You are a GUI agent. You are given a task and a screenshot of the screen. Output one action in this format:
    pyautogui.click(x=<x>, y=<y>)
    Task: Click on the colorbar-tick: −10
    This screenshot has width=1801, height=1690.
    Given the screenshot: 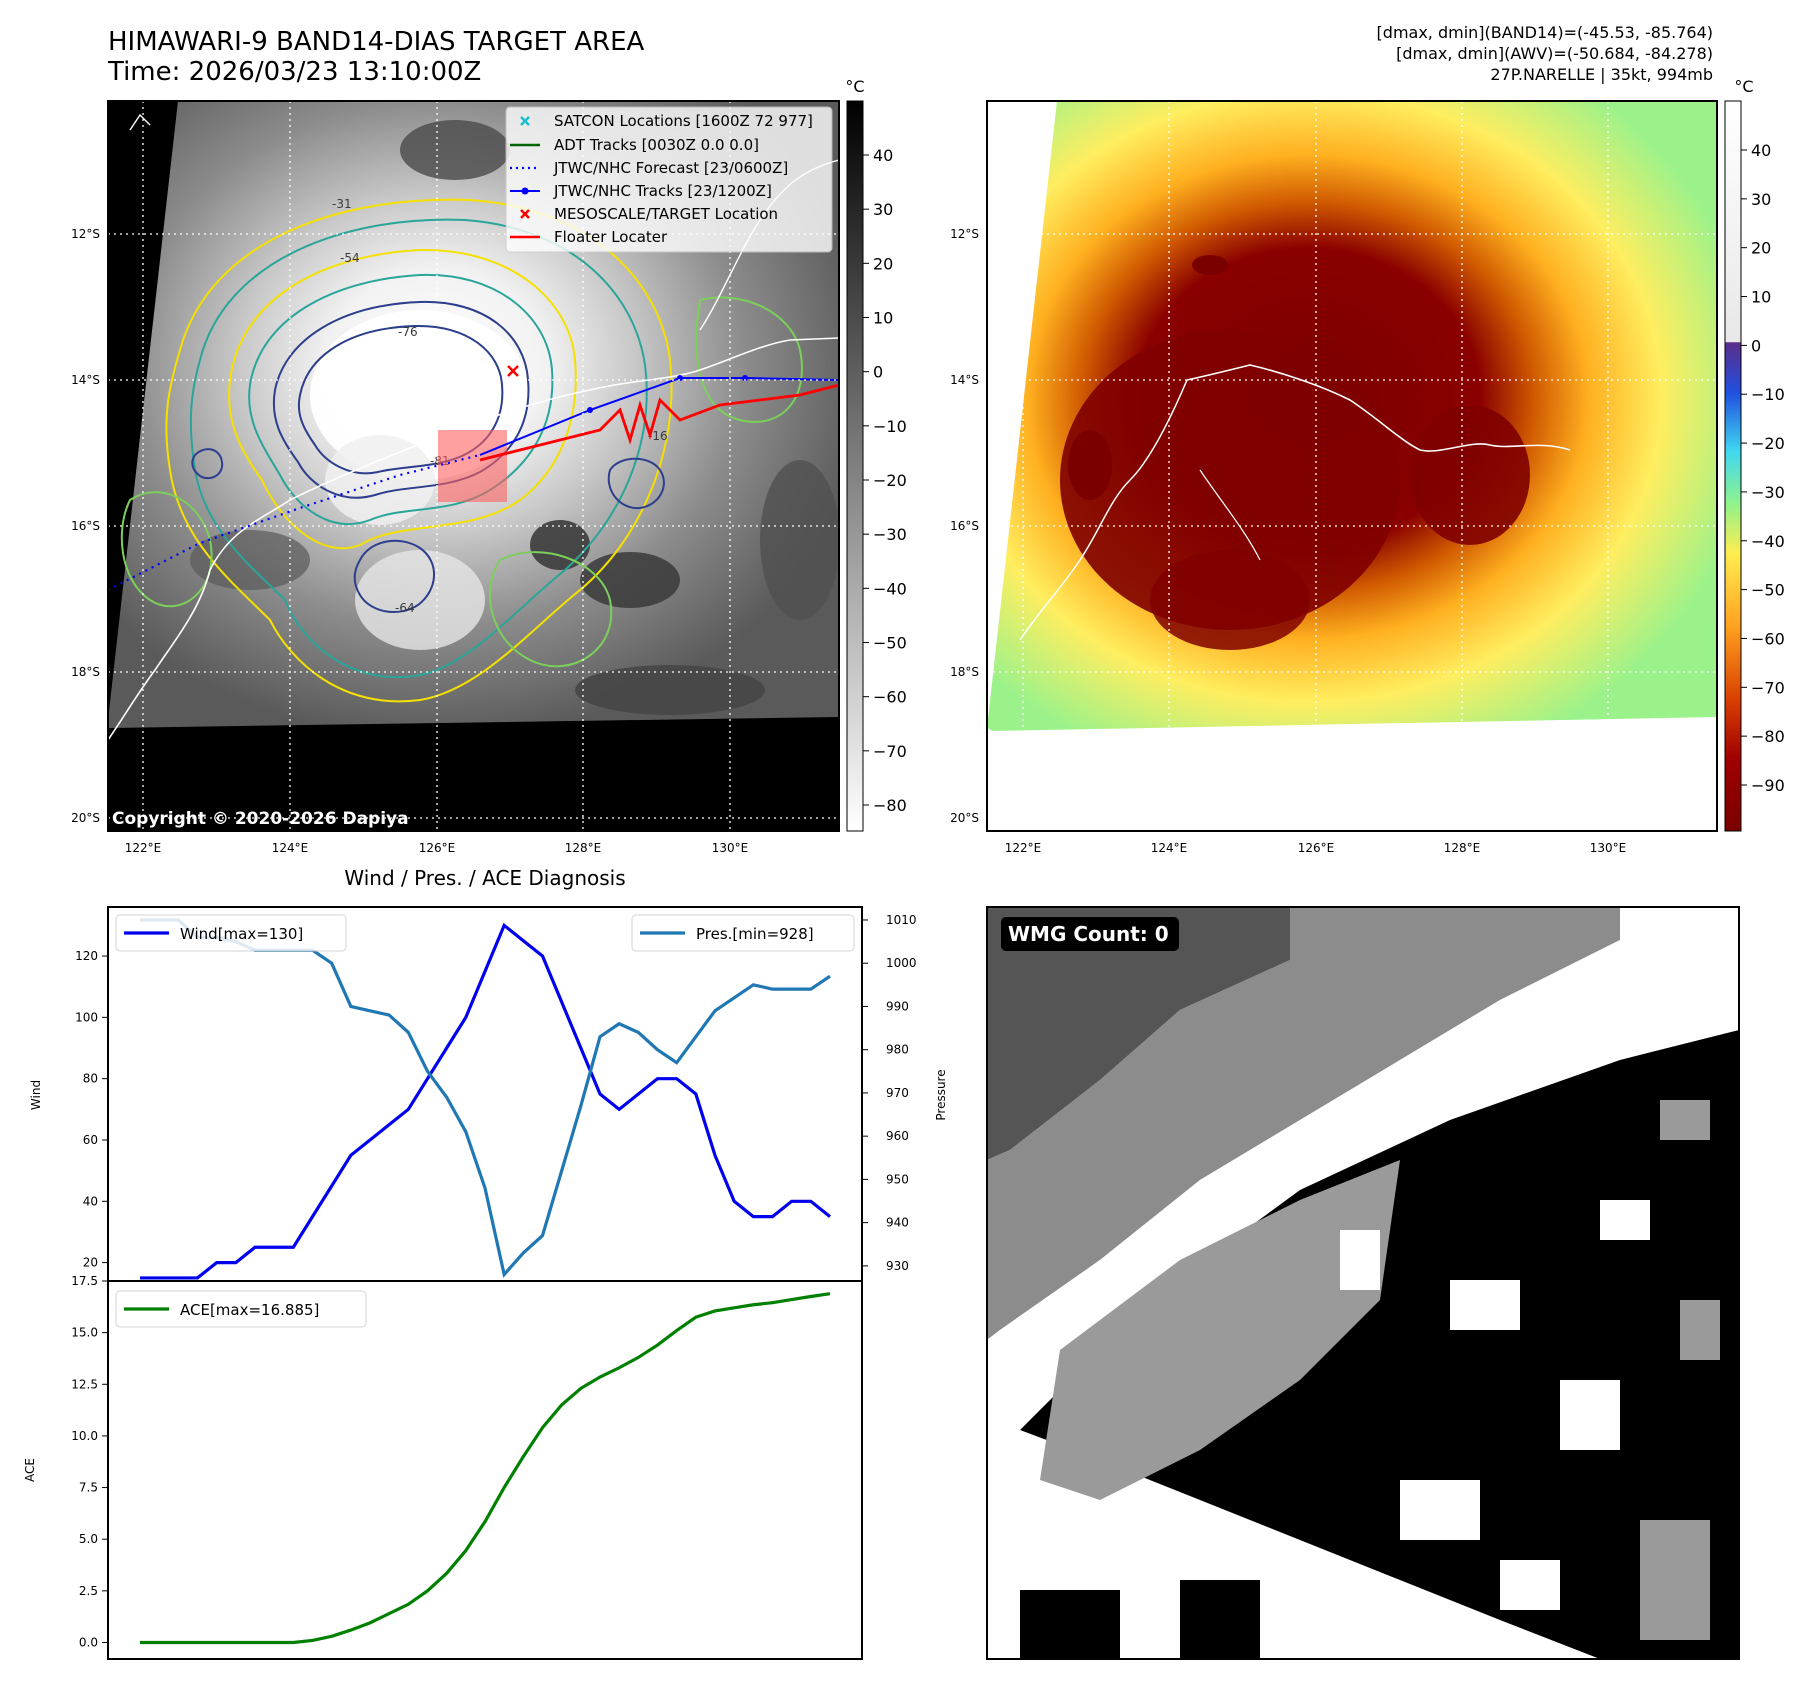 What is the action you would take?
    pyautogui.click(x=890, y=426)
    